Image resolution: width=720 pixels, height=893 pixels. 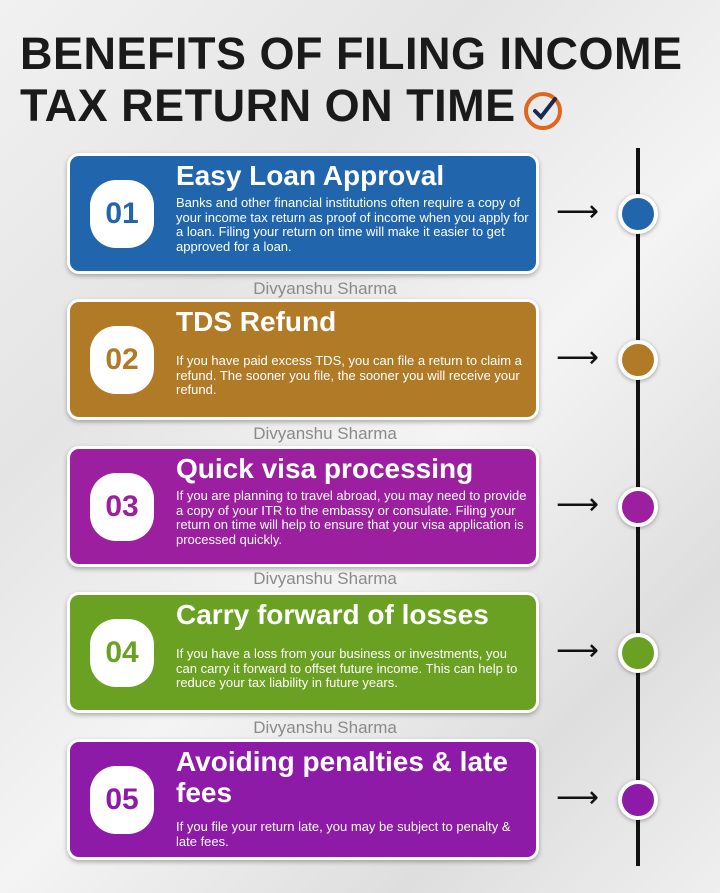 What do you see at coordinates (342, 777) in the screenshot?
I see `item-heading: Avoiding penalties & late fees` at bounding box center [342, 777].